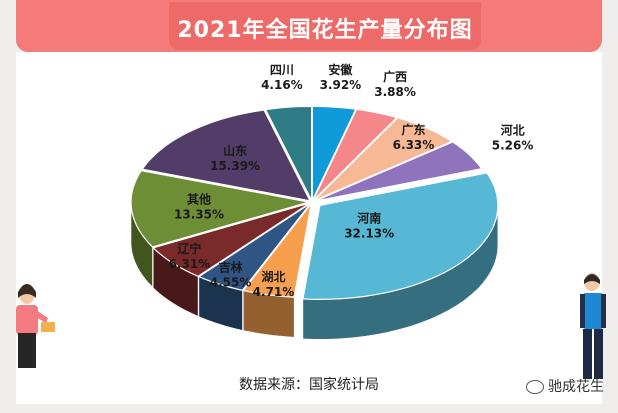 Image resolution: width=618 pixels, height=413 pixels. What do you see at coordinates (341, 85) in the screenshot?
I see `pie-label-value-0: 3.92%` at bounding box center [341, 85].